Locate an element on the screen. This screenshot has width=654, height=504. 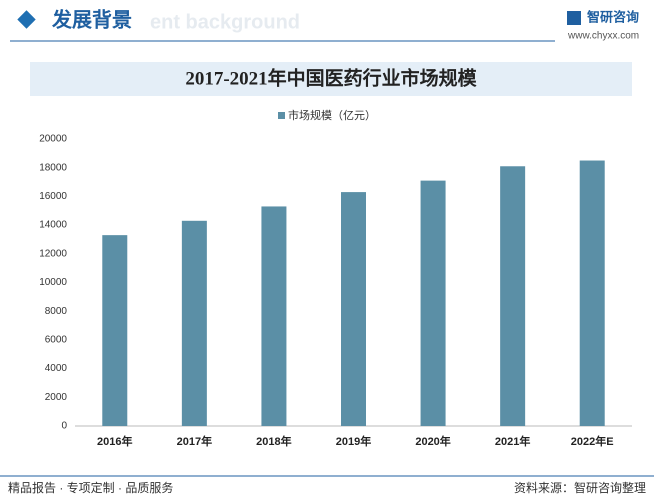
y-tick-label: 6000 is located at coordinates (56, 340).